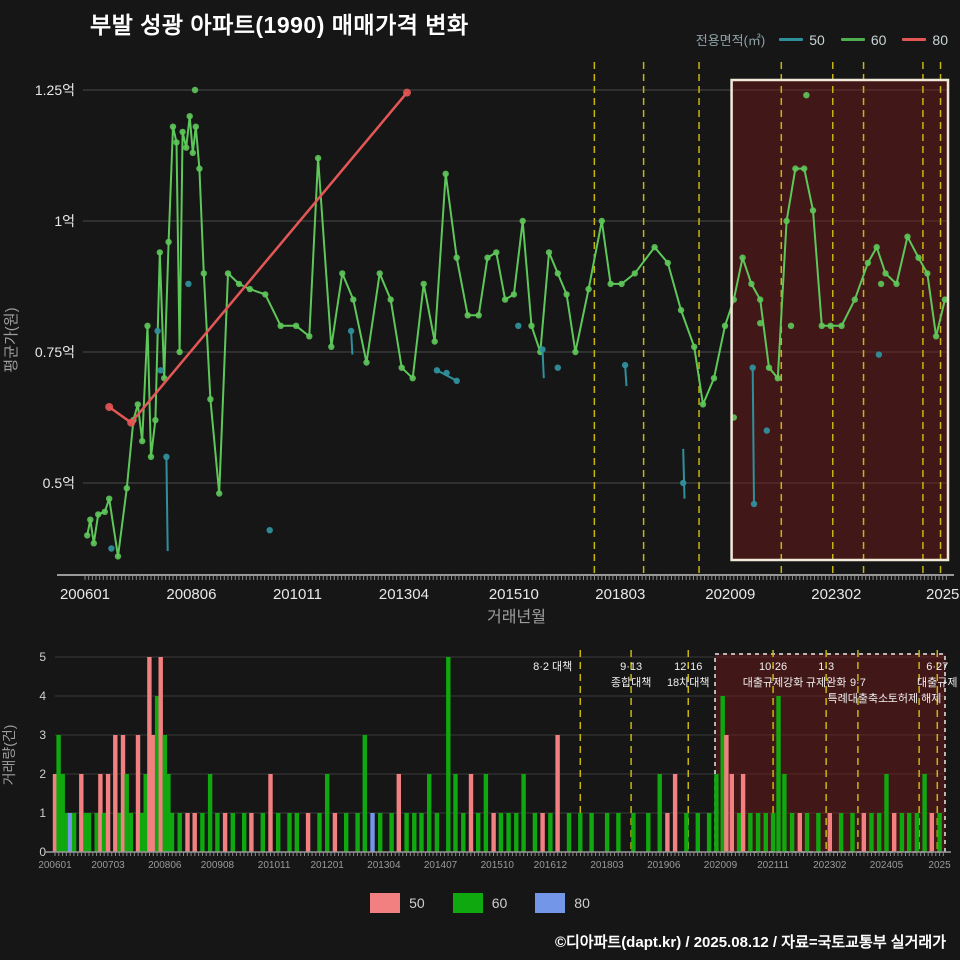  Describe the element at coordinates (607, 865) in the screenshot. I see `x-tick-label: 201803` at that location.